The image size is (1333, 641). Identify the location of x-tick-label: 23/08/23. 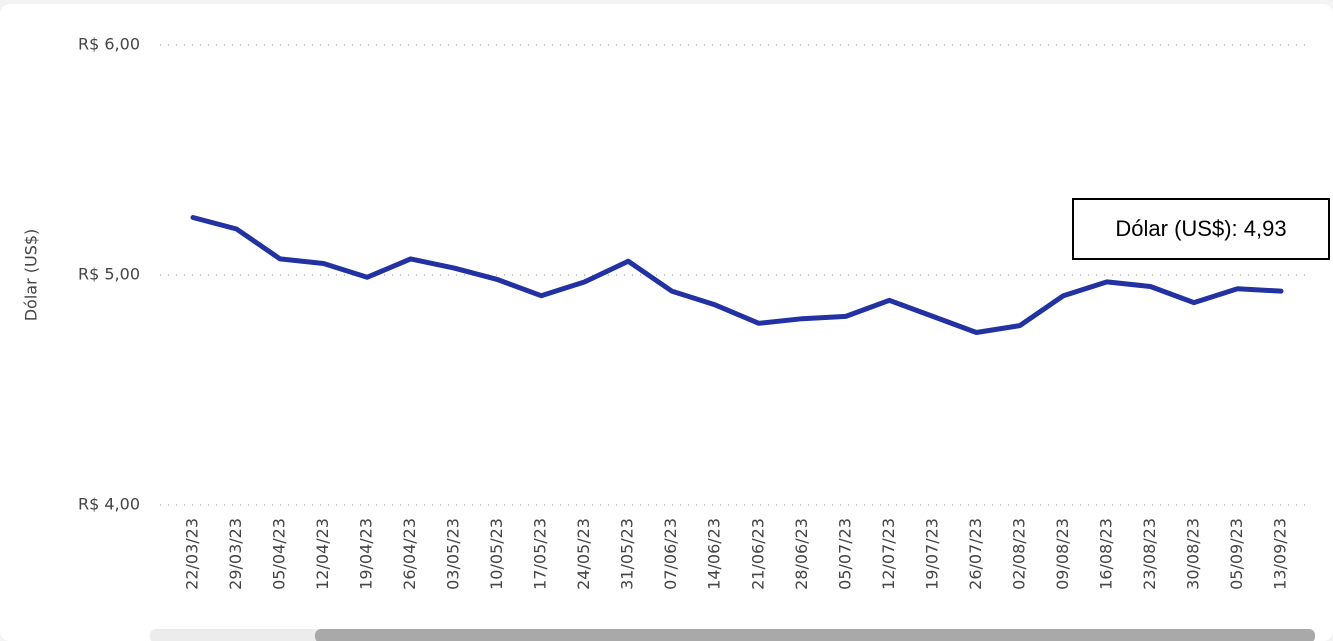
(1149, 554).